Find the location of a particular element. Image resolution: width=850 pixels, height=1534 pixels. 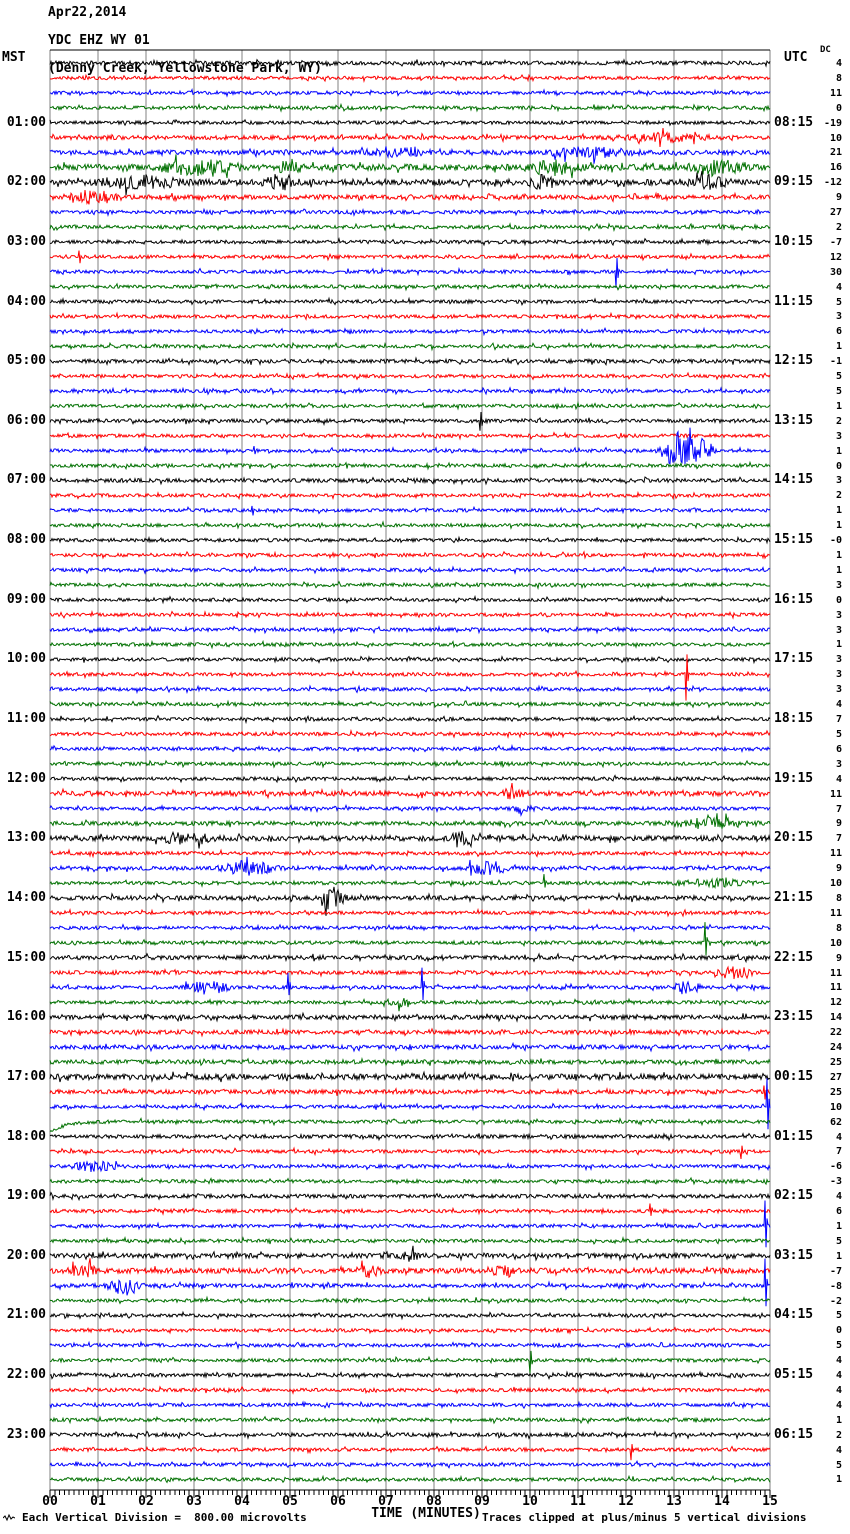

hour-label-mst: 08:00 is located at coordinates (26, 539).